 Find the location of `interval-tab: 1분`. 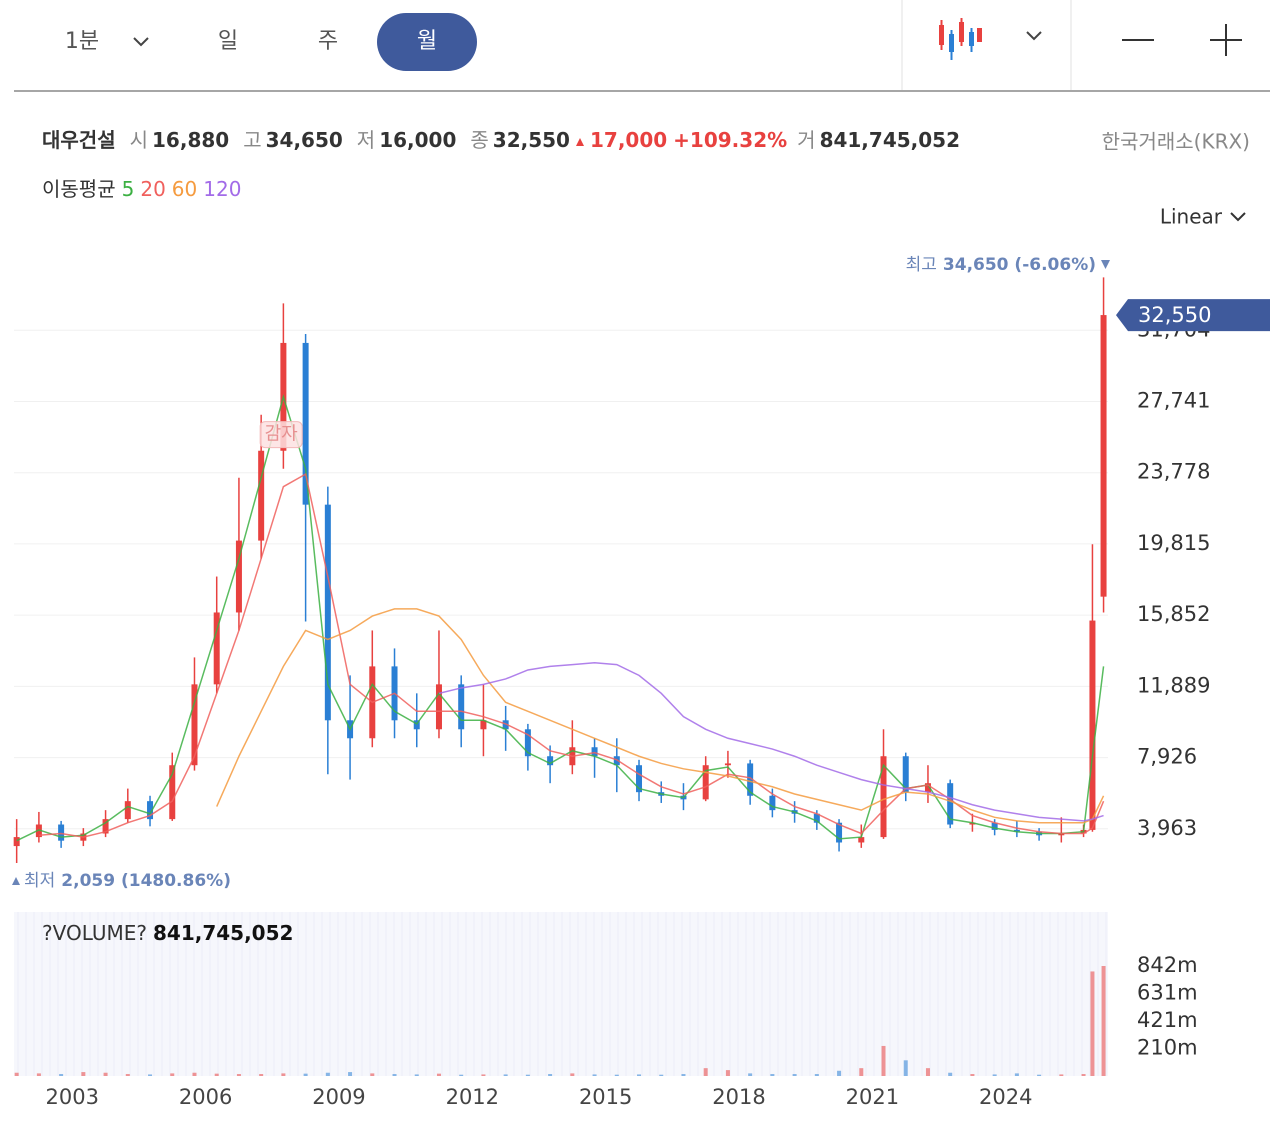

interval-tab: 1분 is located at coordinates (82, 41).